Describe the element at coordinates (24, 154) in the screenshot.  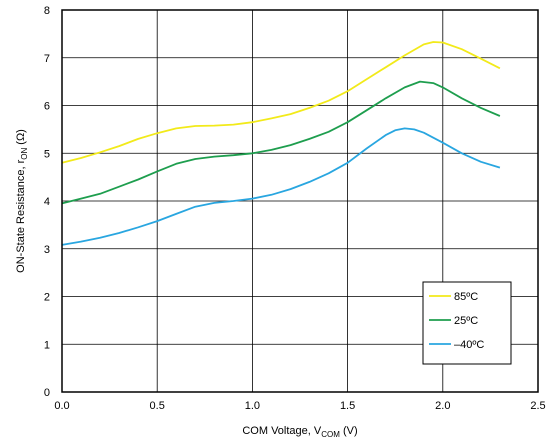
I see `y-axis-label-sub: ON` at that location.